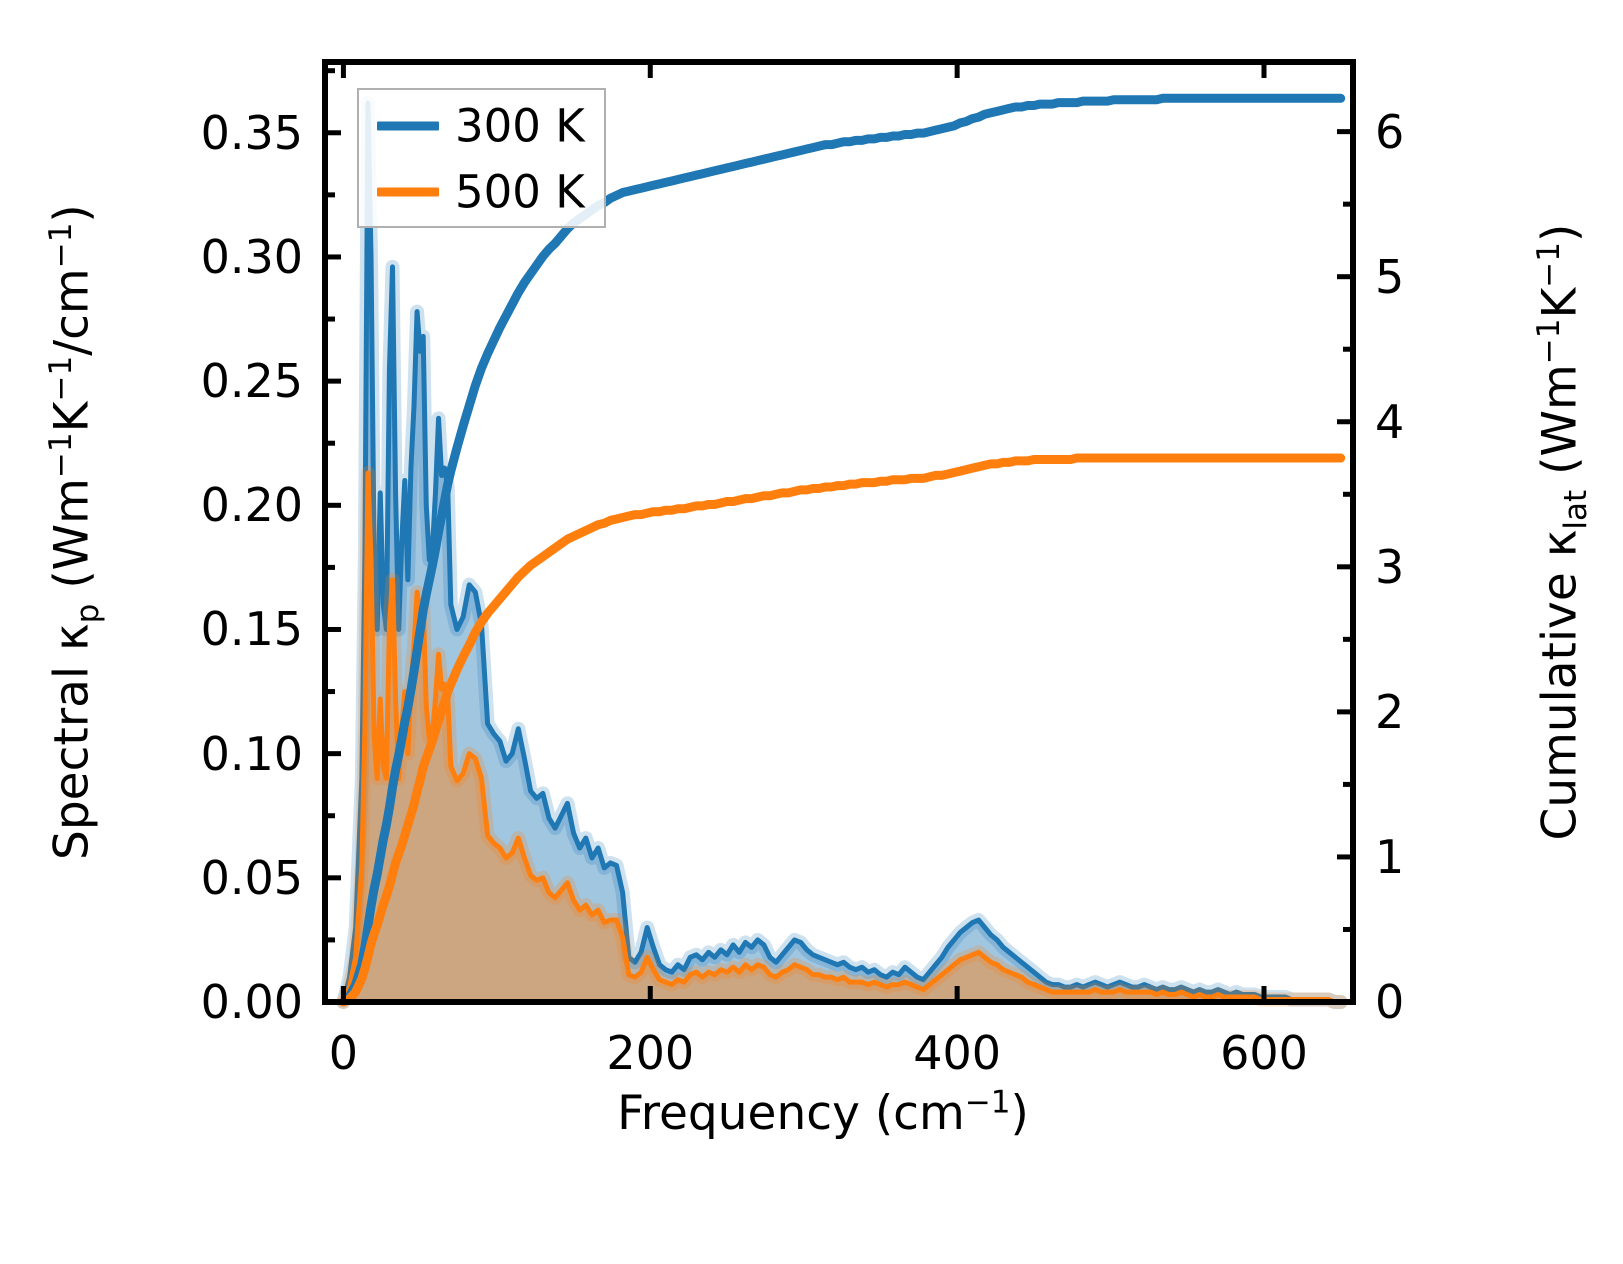 The height and width of the screenshot is (1264, 1623). What do you see at coordinates (1019, 1113) in the screenshot?
I see `x-axis-label-close: )` at bounding box center [1019, 1113].